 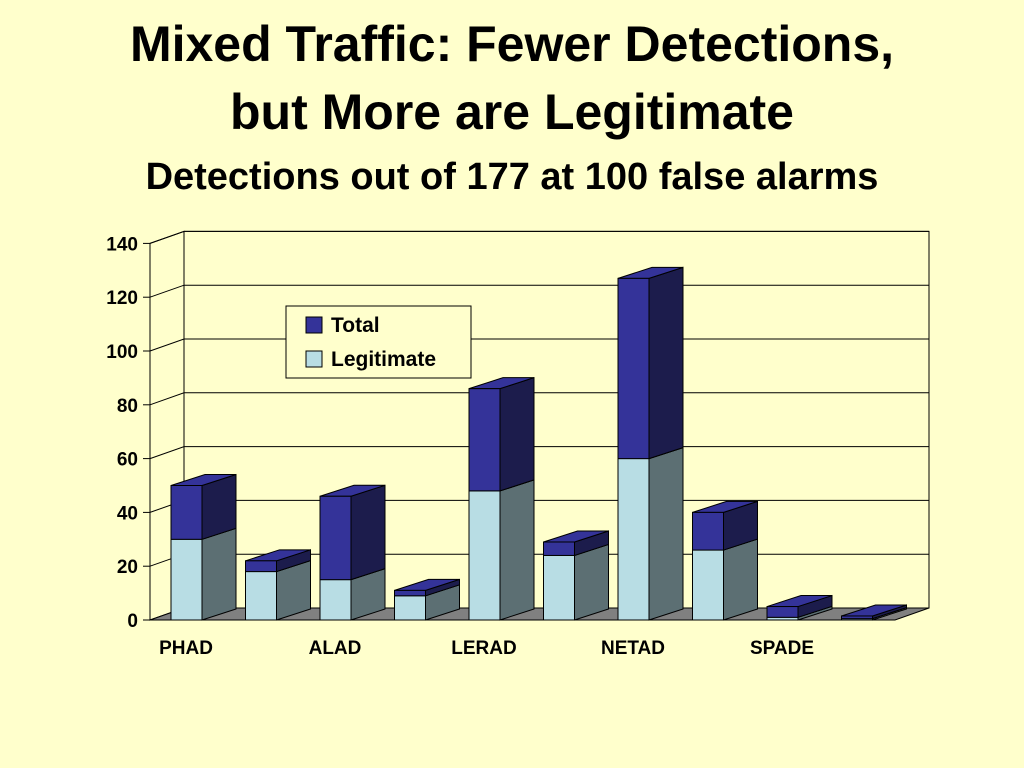 What do you see at coordinates (122, 244) in the screenshot?
I see `y-tick-label: 140` at bounding box center [122, 244].